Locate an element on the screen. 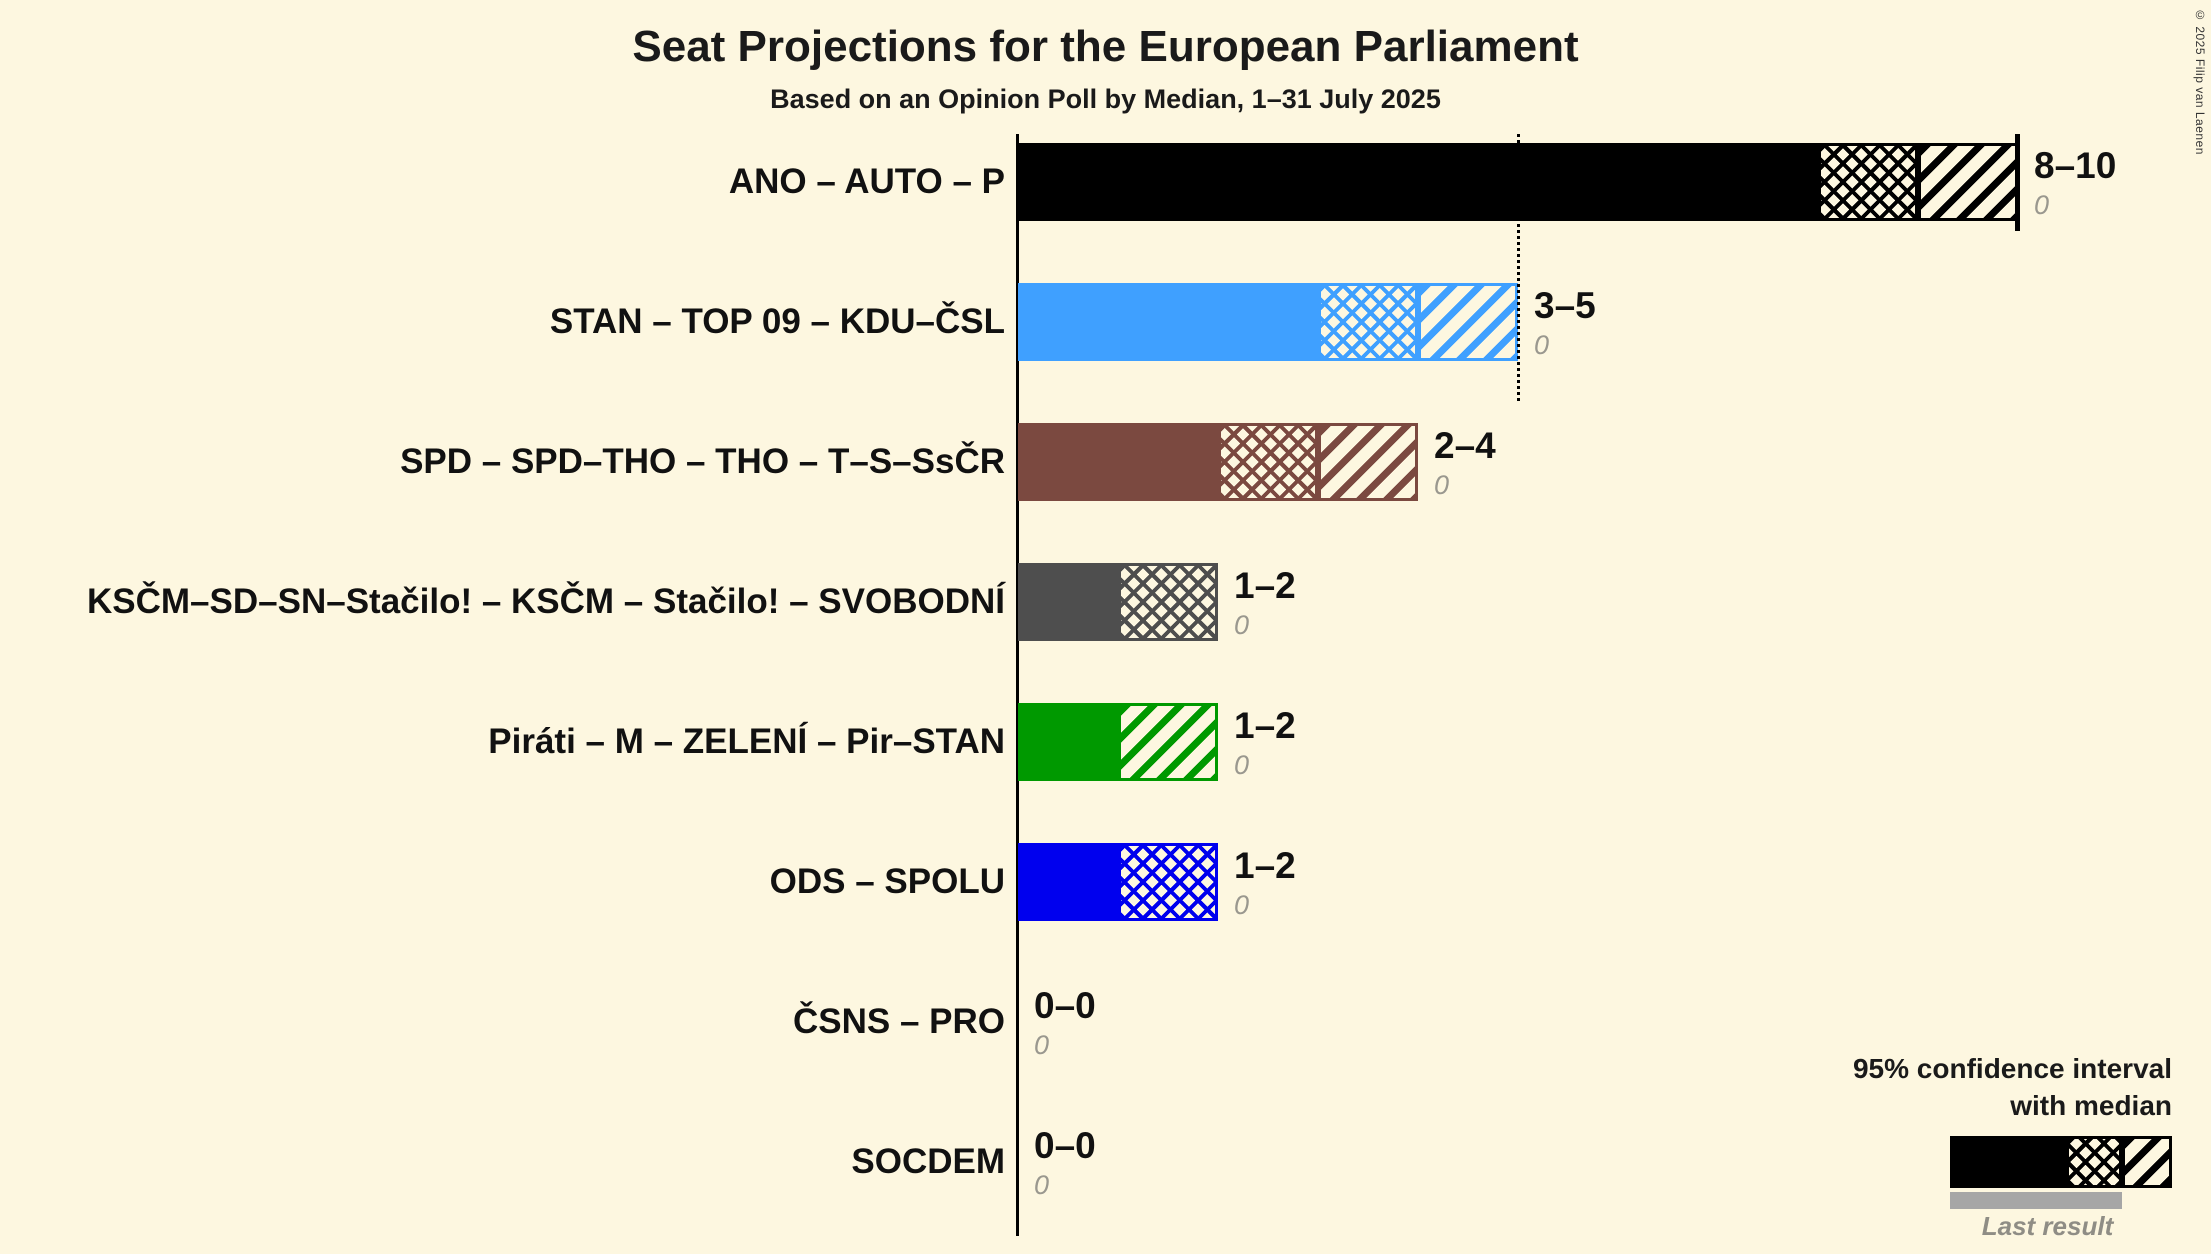 The width and height of the screenshot is (2211, 1254). chart-row: Piráti – M – ZELENÍ – Pir–STAN 1–2 0 is located at coordinates (1105, 742).